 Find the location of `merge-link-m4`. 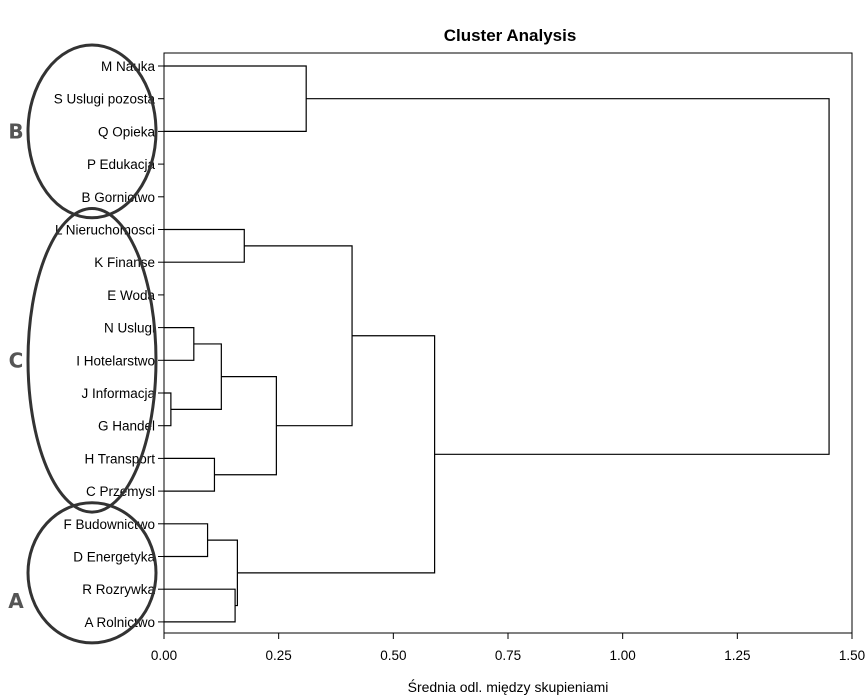

merge-link-m4 is located at coordinates (190, 474).